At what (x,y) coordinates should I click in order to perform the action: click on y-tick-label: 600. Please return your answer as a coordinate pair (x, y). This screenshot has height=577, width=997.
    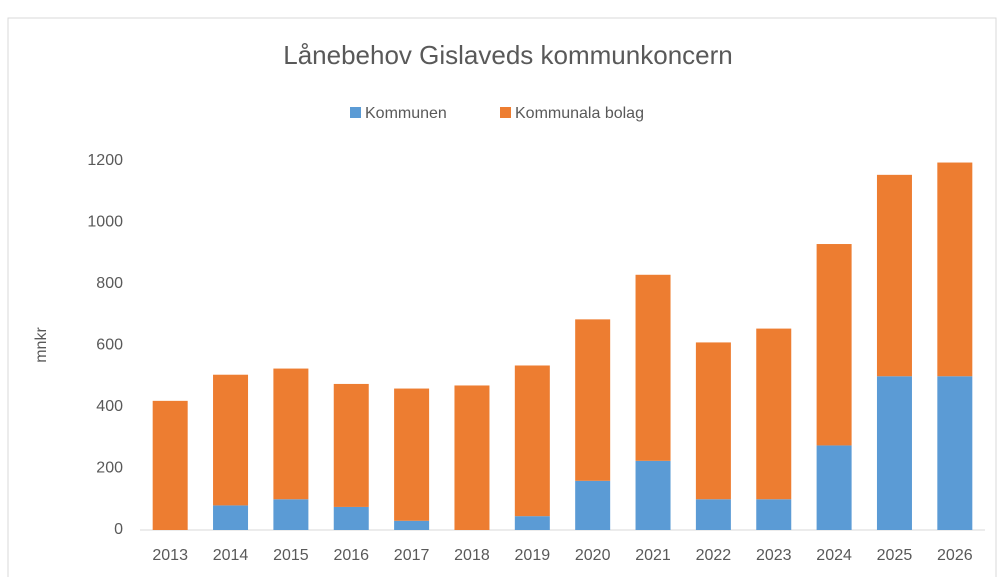
    Looking at the image, I should click on (109, 345).